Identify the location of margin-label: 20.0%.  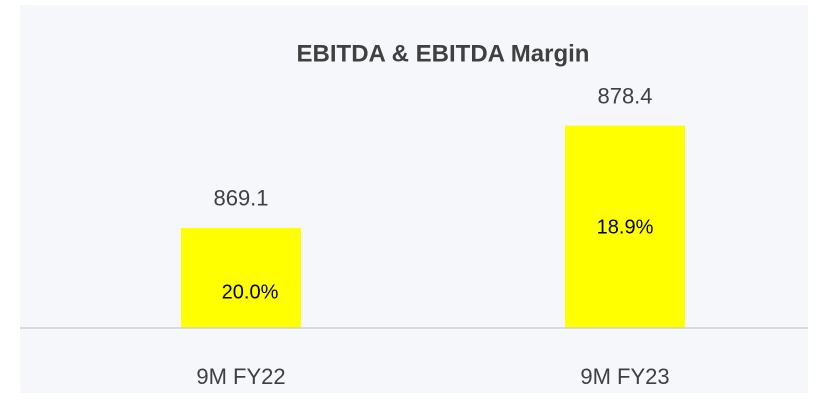
(250, 292).